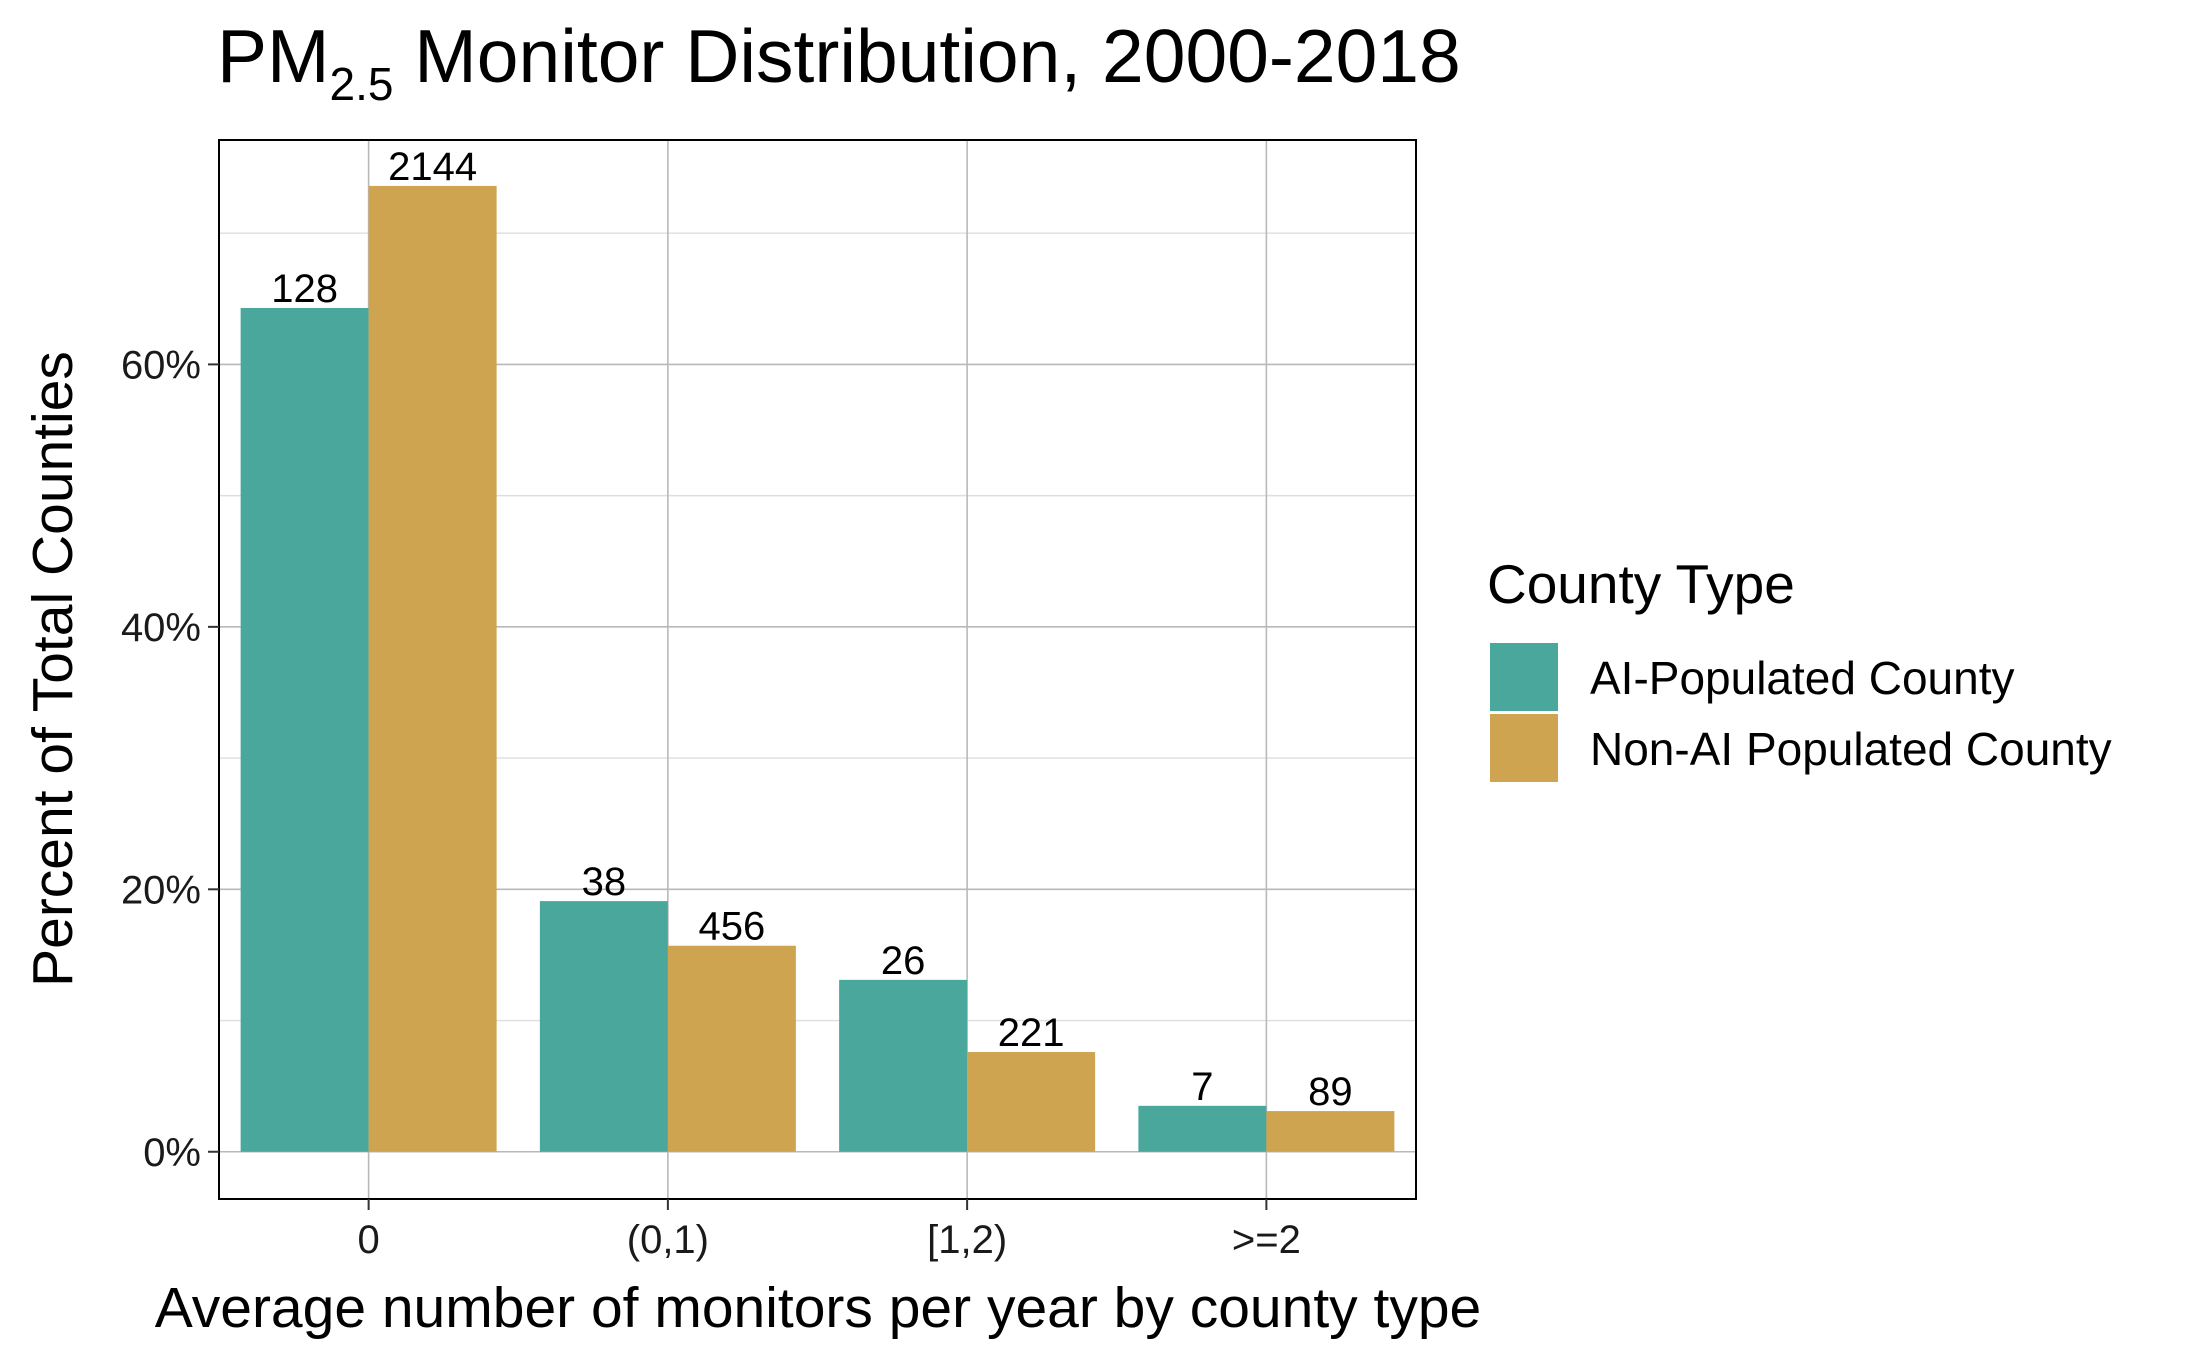  What do you see at coordinates (1266, 1240) in the screenshot?
I see `x-tick-label: >=2` at bounding box center [1266, 1240].